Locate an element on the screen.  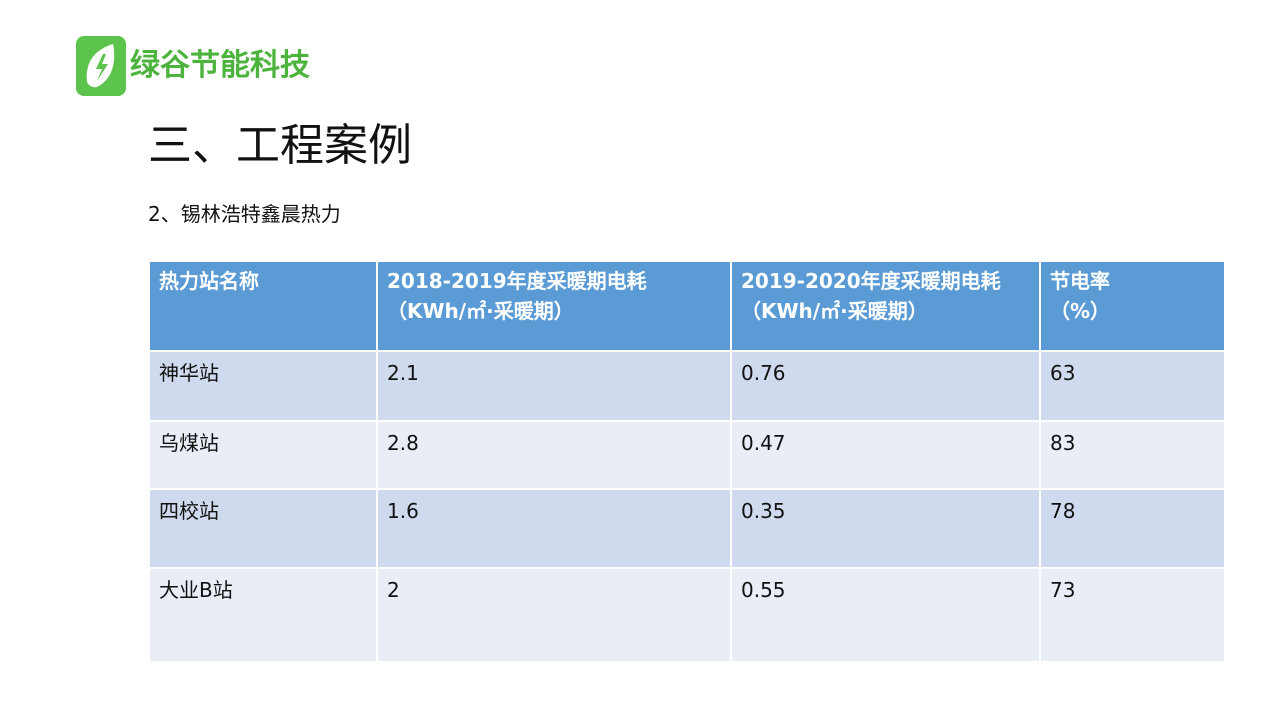
station-name-cell: 乌煤站 is located at coordinates (263, 455).